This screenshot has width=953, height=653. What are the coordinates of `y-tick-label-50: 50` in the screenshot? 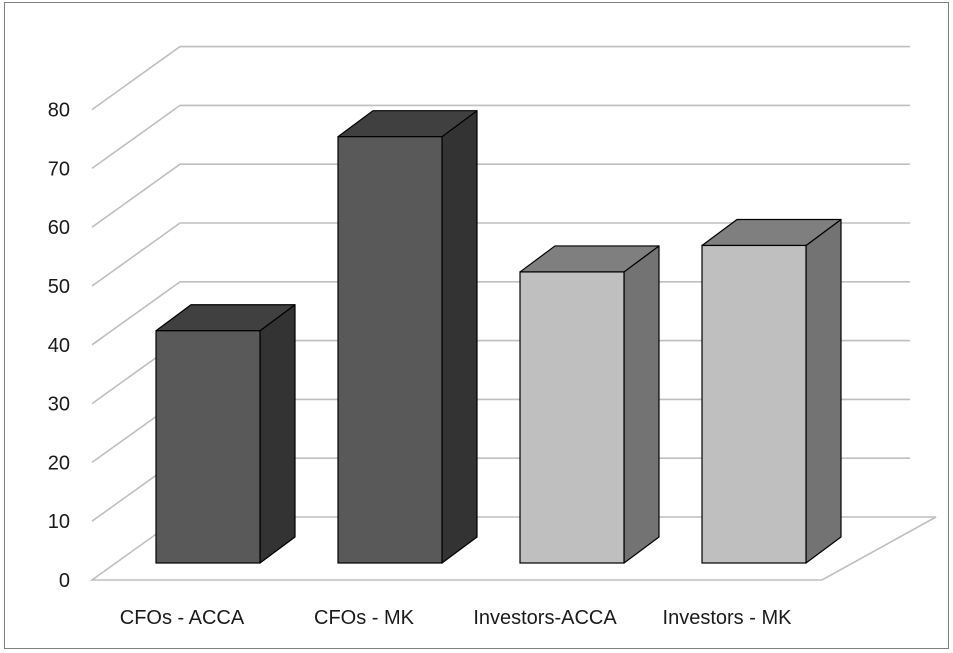 It's located at (59, 287).